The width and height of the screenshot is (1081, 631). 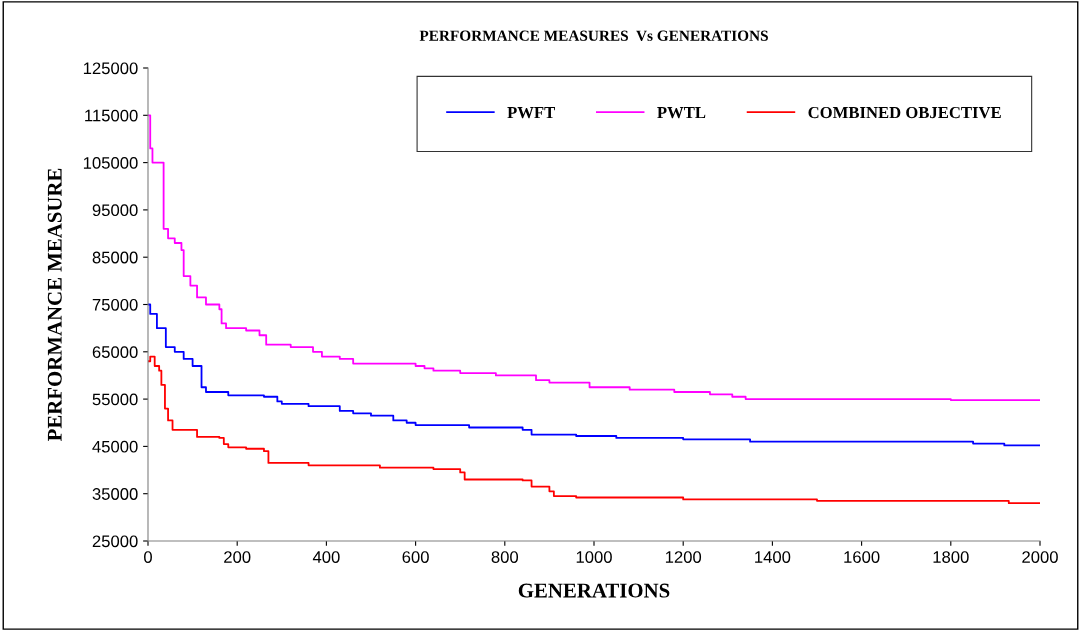 What do you see at coordinates (148, 557) in the screenshot?
I see `x-tick-label: 0` at bounding box center [148, 557].